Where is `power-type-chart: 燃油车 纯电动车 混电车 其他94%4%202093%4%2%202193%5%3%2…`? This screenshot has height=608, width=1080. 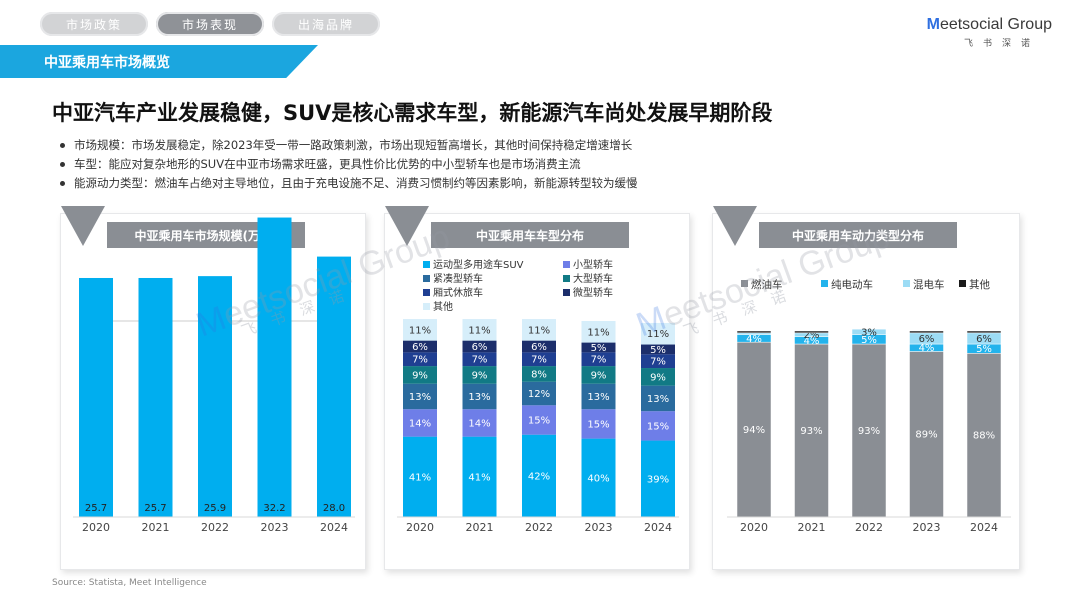
power-type-chart: 燃油车 纯电动车 混电车 其他94%4%202093%4%2%202193%5%3%2… is located at coordinates (869, 406).